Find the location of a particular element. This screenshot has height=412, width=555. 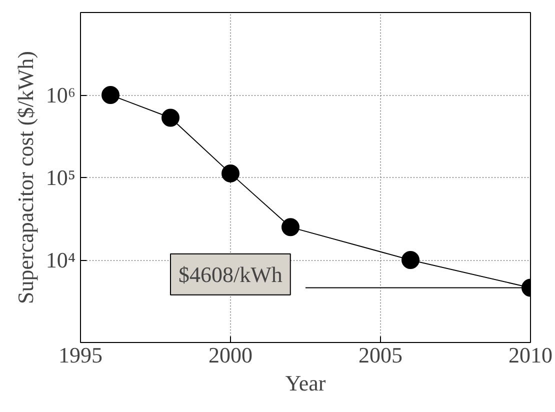

x-axis-title: Year is located at coordinates (305, 383).